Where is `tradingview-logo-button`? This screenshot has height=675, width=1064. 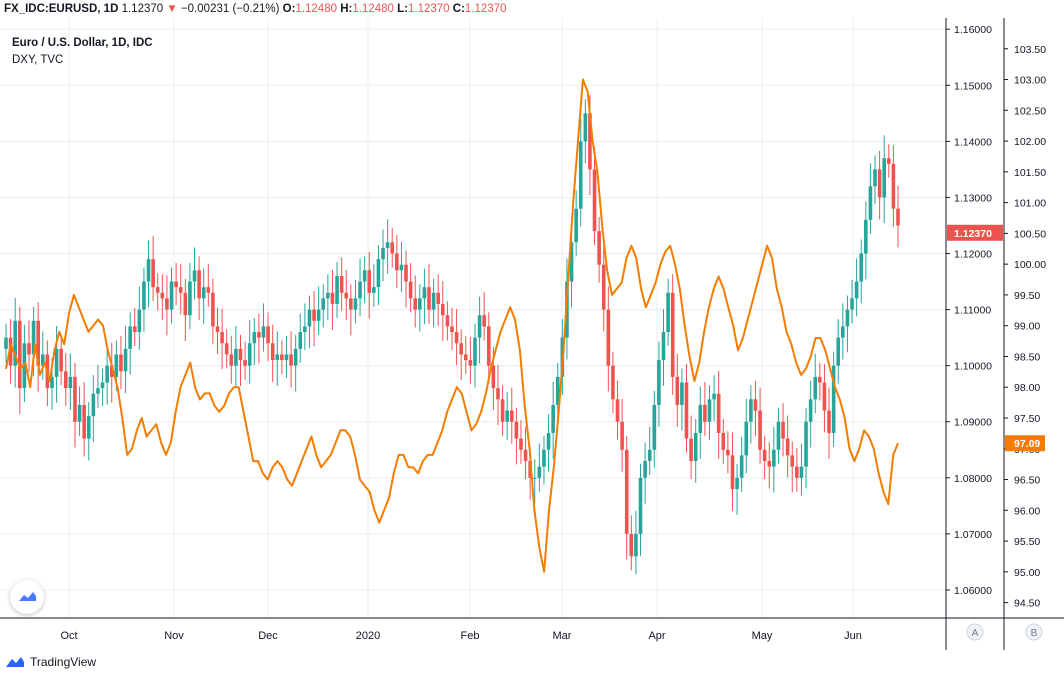
tradingview-logo-button is located at coordinates (27, 597).